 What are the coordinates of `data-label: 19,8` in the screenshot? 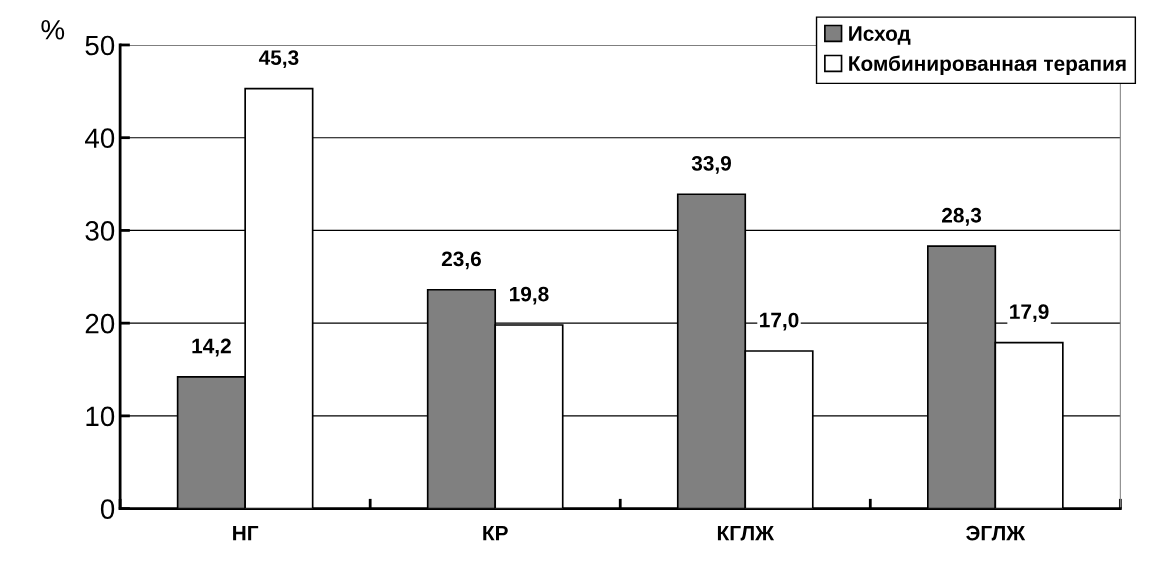 It's located at (529, 295).